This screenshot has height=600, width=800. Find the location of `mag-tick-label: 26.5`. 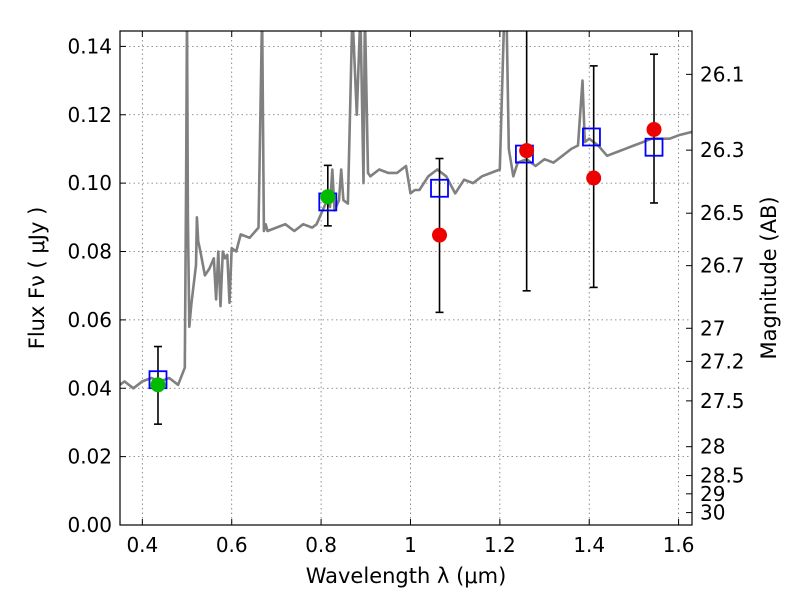

mag-tick-label: 26.5 is located at coordinates (722, 213).